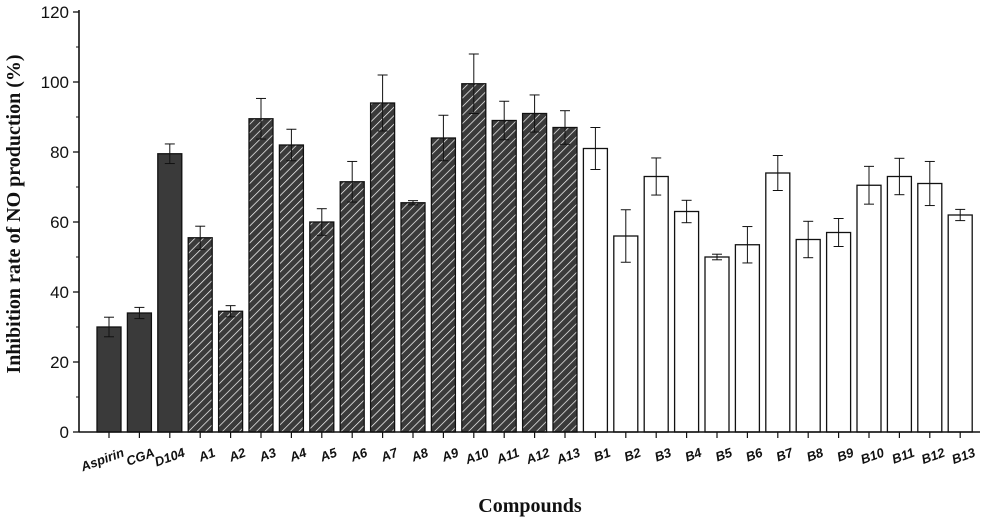 This screenshot has height=525, width=984. Describe the element at coordinates (595, 290) in the screenshot. I see `bar-b1` at that location.